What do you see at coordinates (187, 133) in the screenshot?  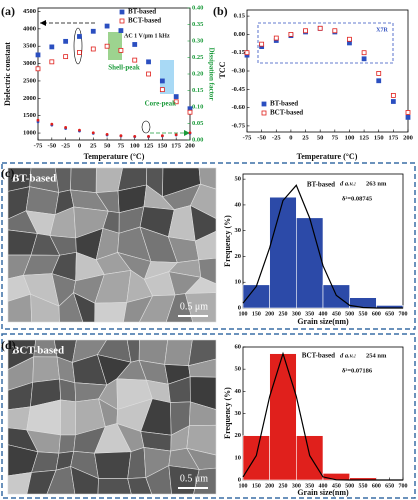 I see `arrow-head` at bounding box center [187, 133].